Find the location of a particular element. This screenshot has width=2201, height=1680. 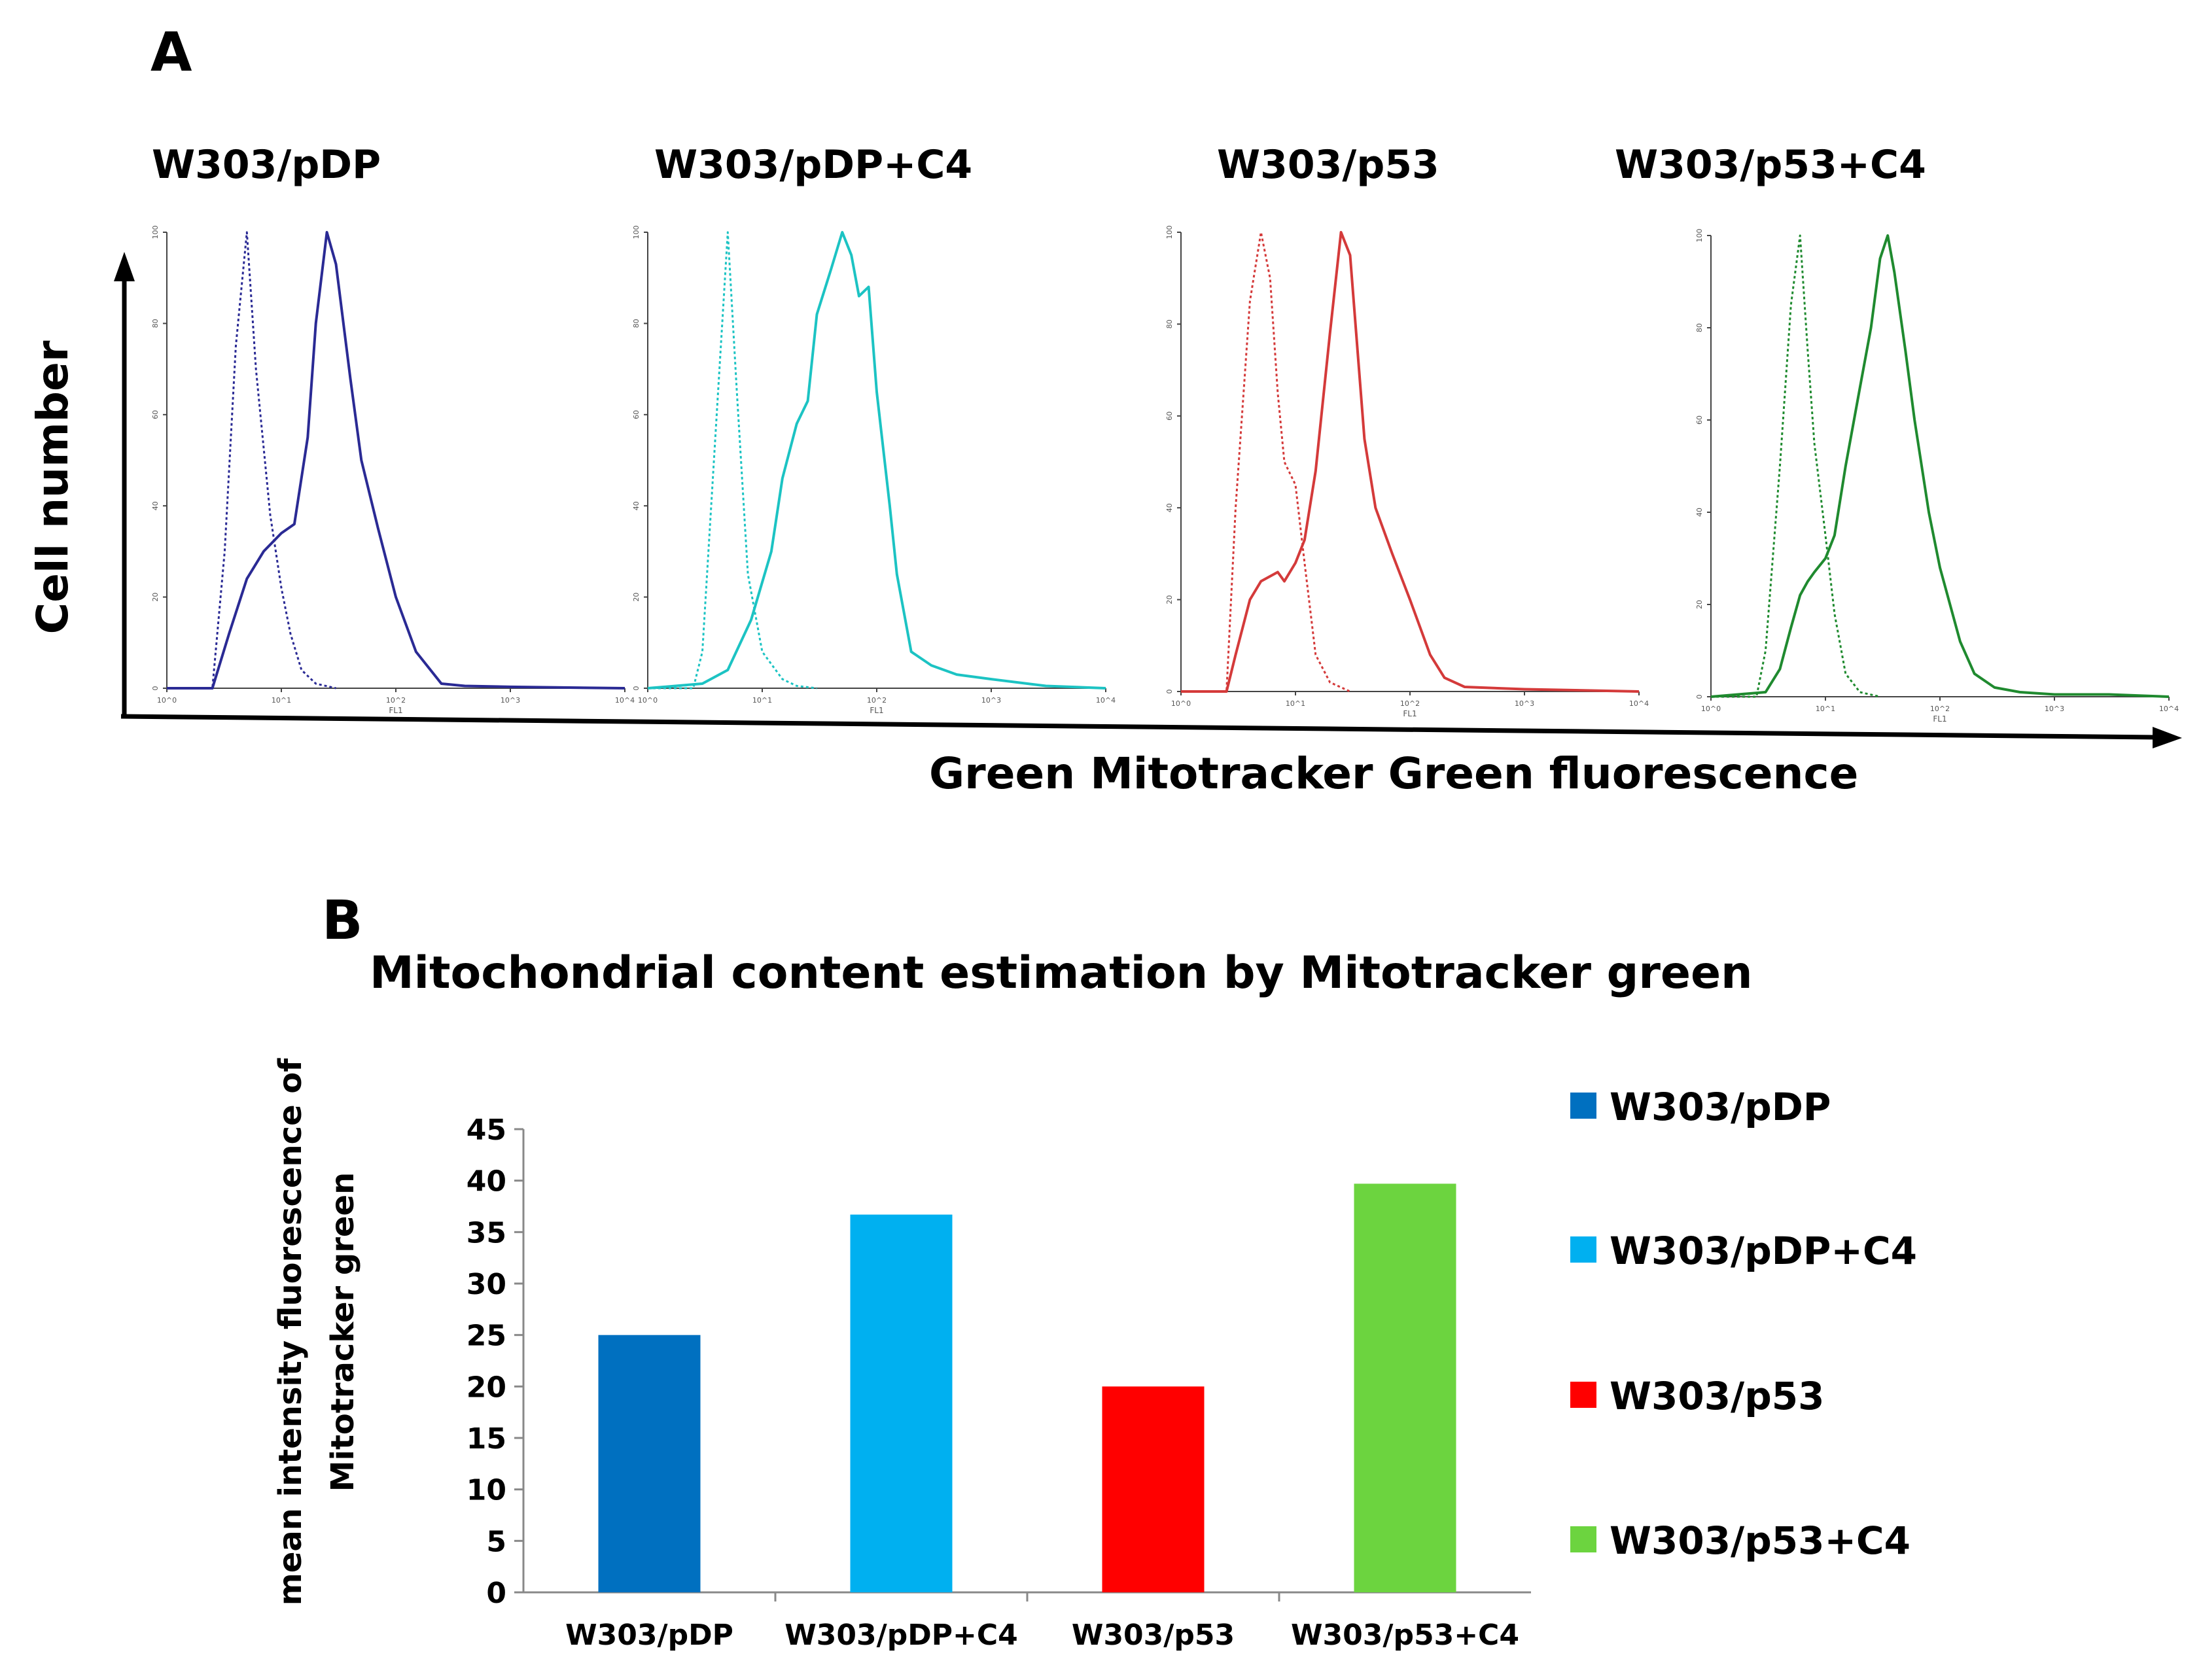

bar-category-label: W303/pDP is located at coordinates (649, 1635).